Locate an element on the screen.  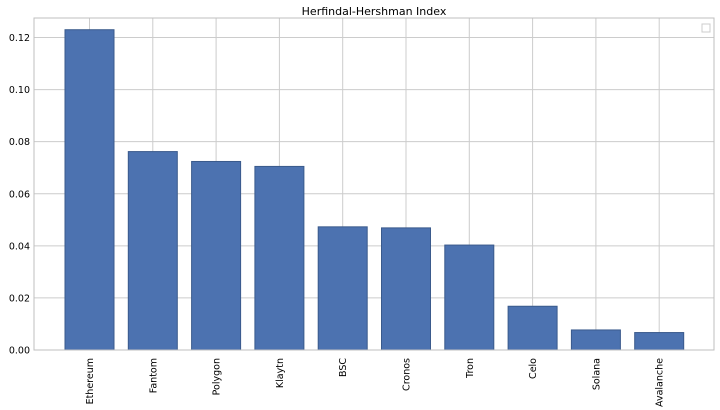
bar-avalanche is located at coordinates (659, 341).